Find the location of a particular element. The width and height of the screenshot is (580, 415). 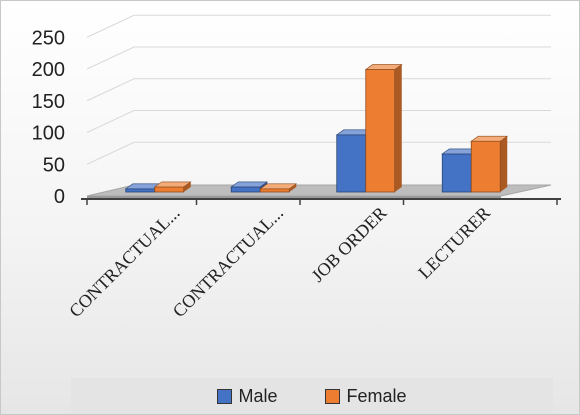

y-tick-label: 100 is located at coordinates (48, 134).